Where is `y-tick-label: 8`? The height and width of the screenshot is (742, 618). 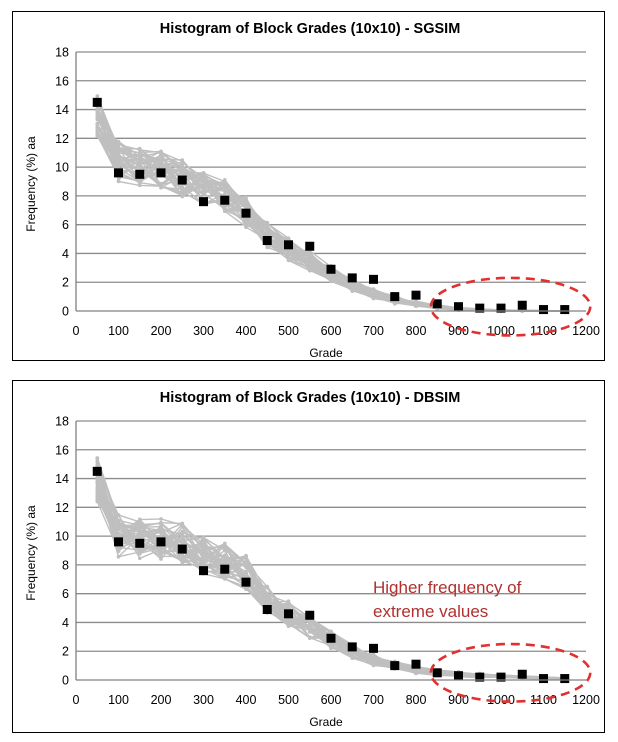 y-tick-label: 8 is located at coordinates (65, 196).